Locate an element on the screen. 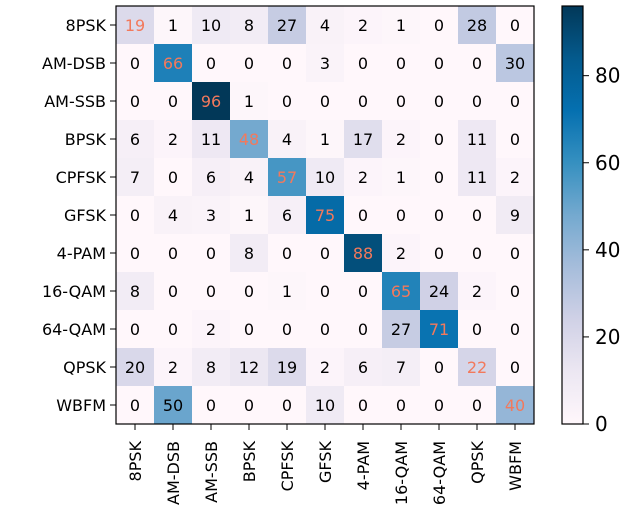 The height and width of the screenshot is (531, 635). x-tick-label: 4-PAM is located at coordinates (363, 465).